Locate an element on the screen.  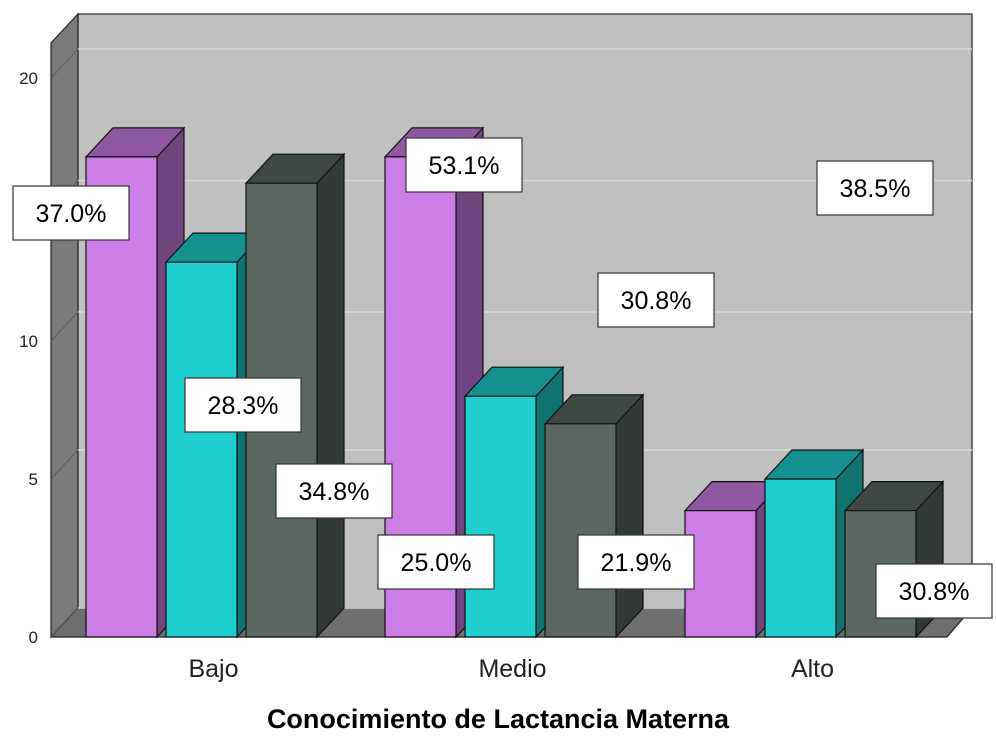
data-label-text: 53.1% is located at coordinates (464, 166).